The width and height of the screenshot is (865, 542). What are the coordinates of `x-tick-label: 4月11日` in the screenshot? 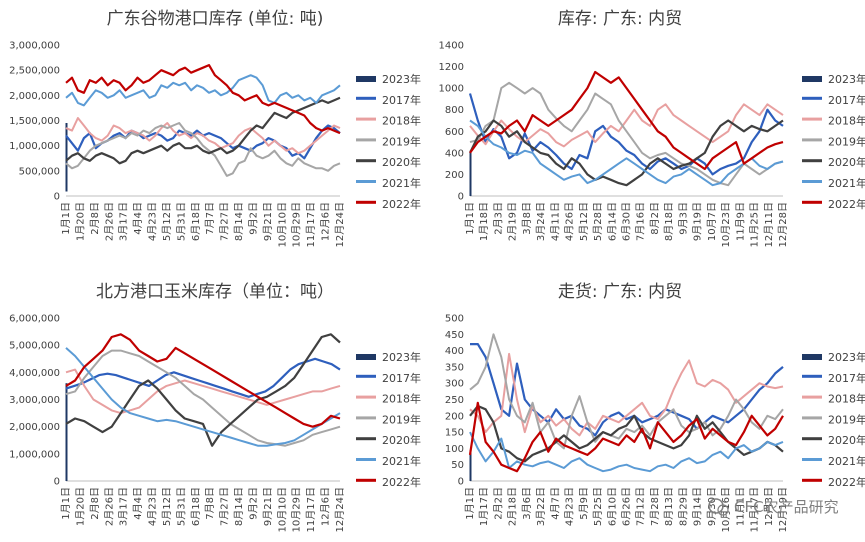 It's located at (555, 221).